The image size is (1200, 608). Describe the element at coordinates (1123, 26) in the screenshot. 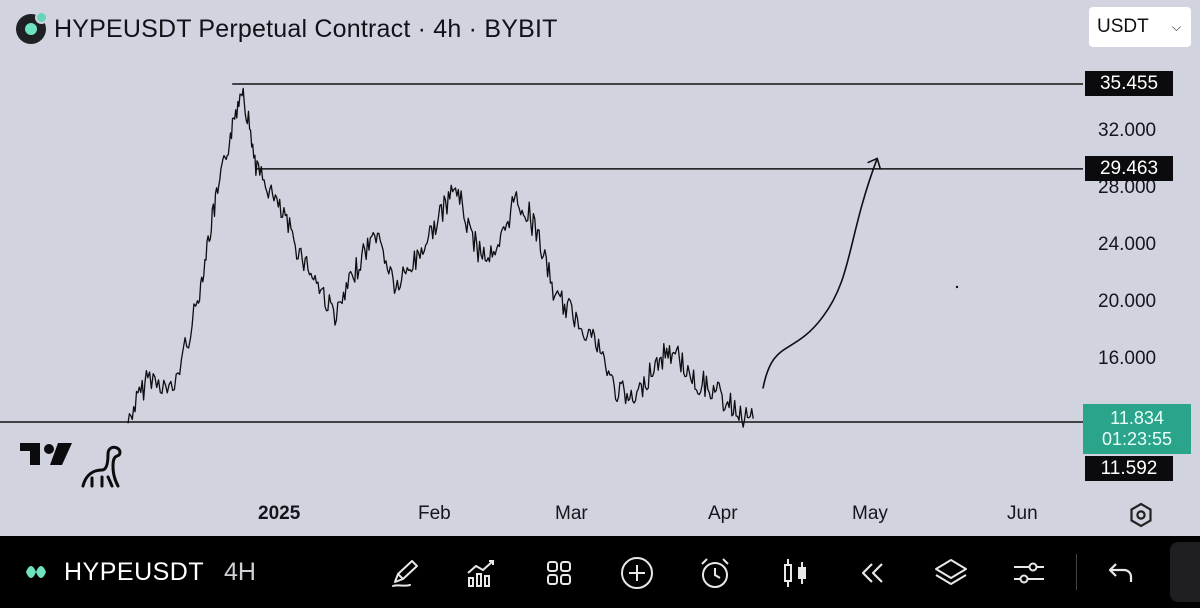

I see `currency-value: USDT` at that location.